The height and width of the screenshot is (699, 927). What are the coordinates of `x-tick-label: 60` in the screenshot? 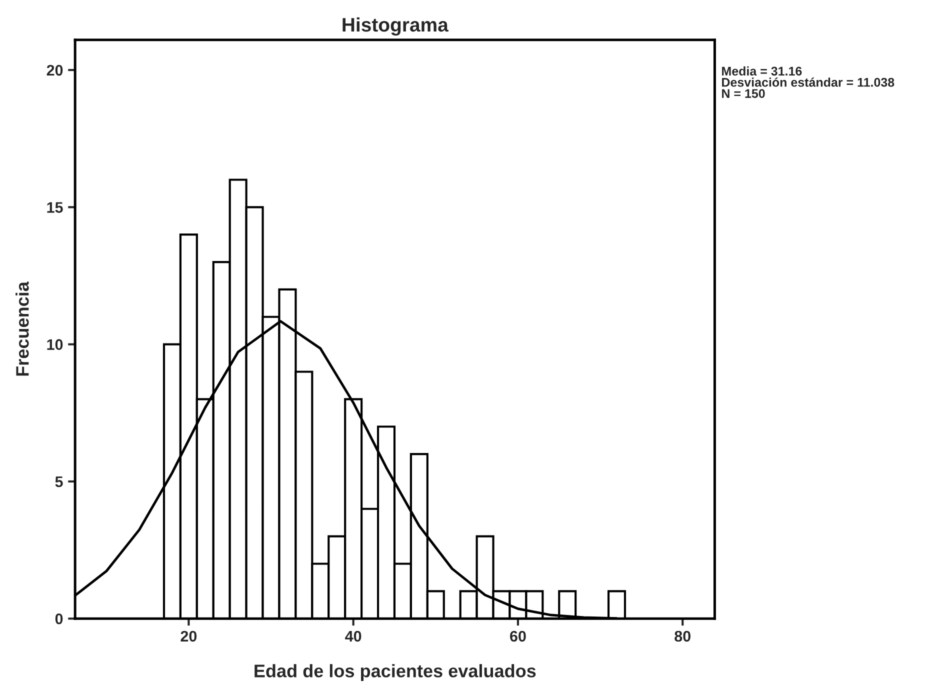 It's located at (518, 636).